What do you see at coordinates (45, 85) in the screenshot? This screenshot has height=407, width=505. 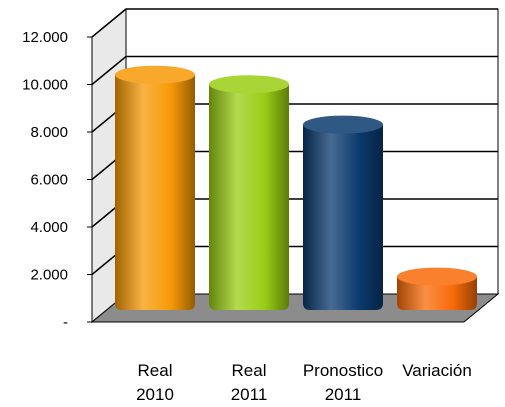 I see `y-tick-label: 10.000` at bounding box center [45, 85].